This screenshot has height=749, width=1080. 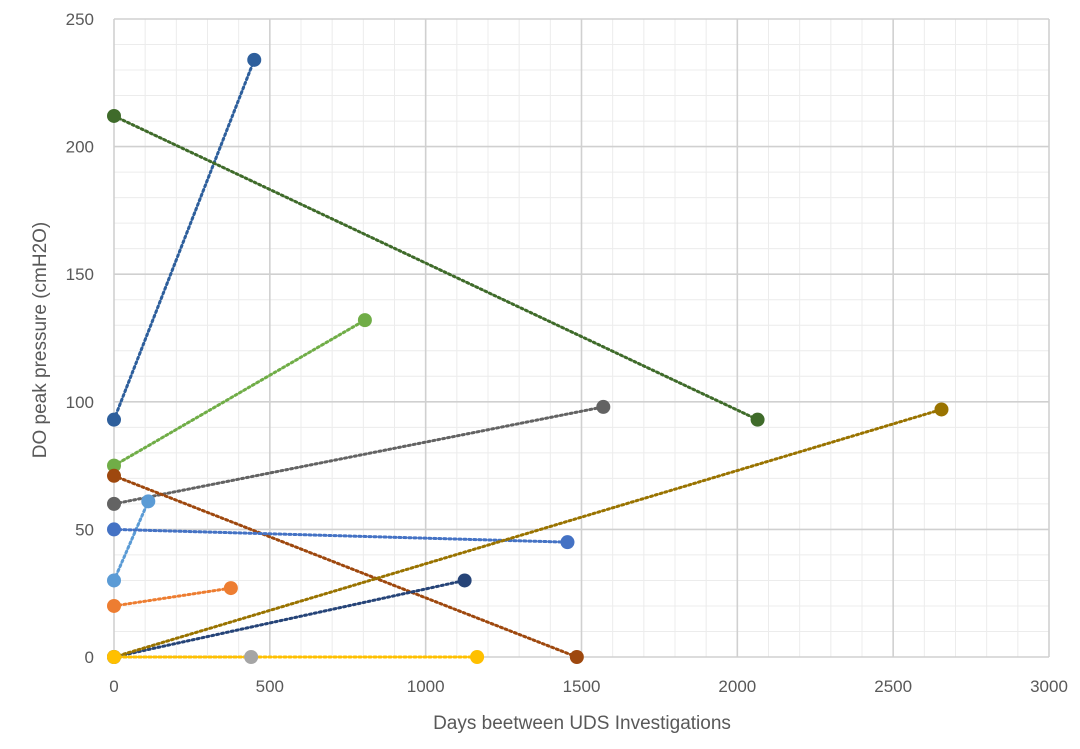 I want to click on x-axis-ticks: 0 500 1000 1500 2000 2500 3000, so click(x=588, y=686).